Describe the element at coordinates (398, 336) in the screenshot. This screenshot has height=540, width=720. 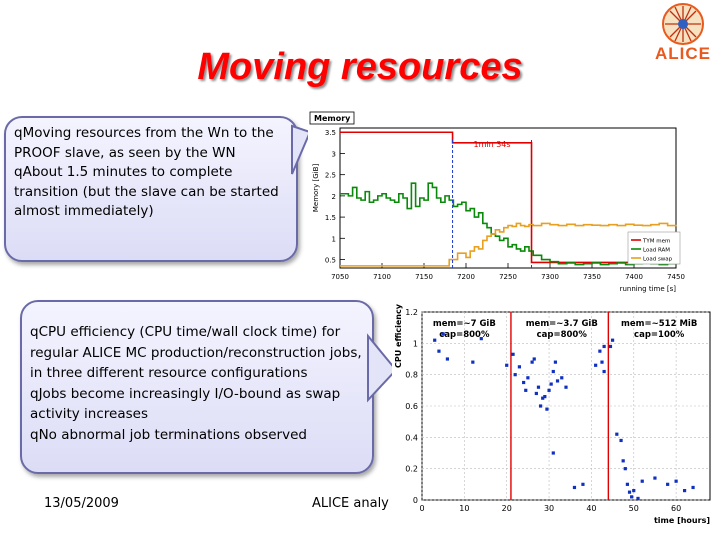
I see `y-axis-label: CPU efficiency` at that location.